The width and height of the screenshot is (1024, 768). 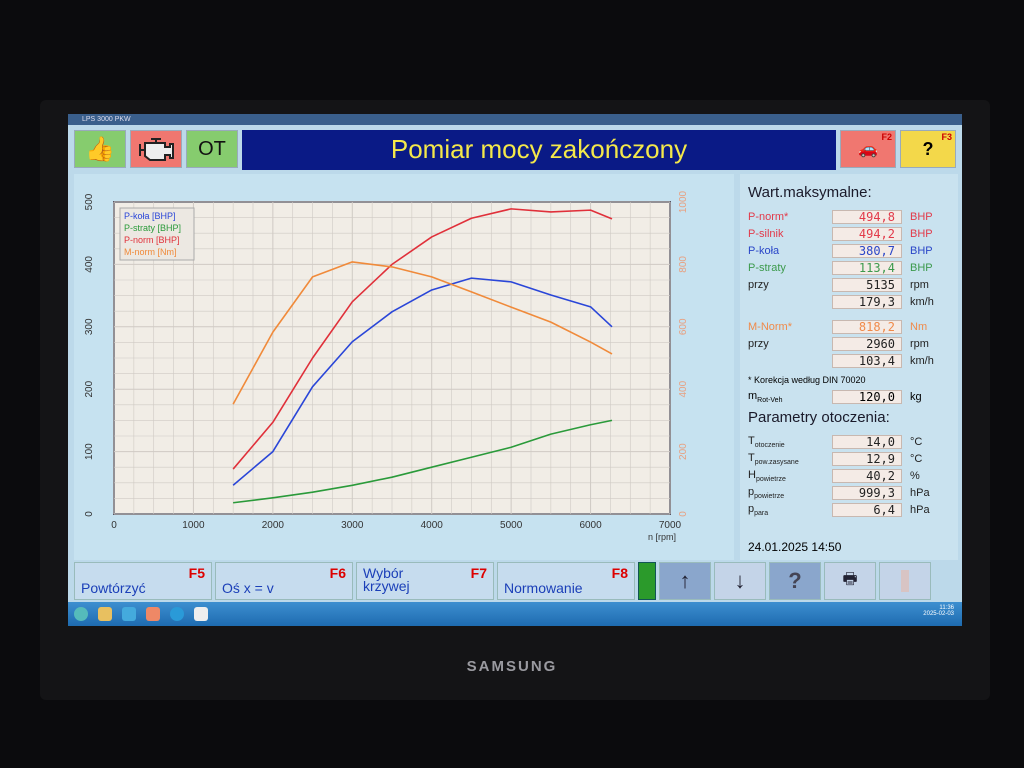 I want to click on value-row: 179,3 km/h, so click(x=849, y=302).